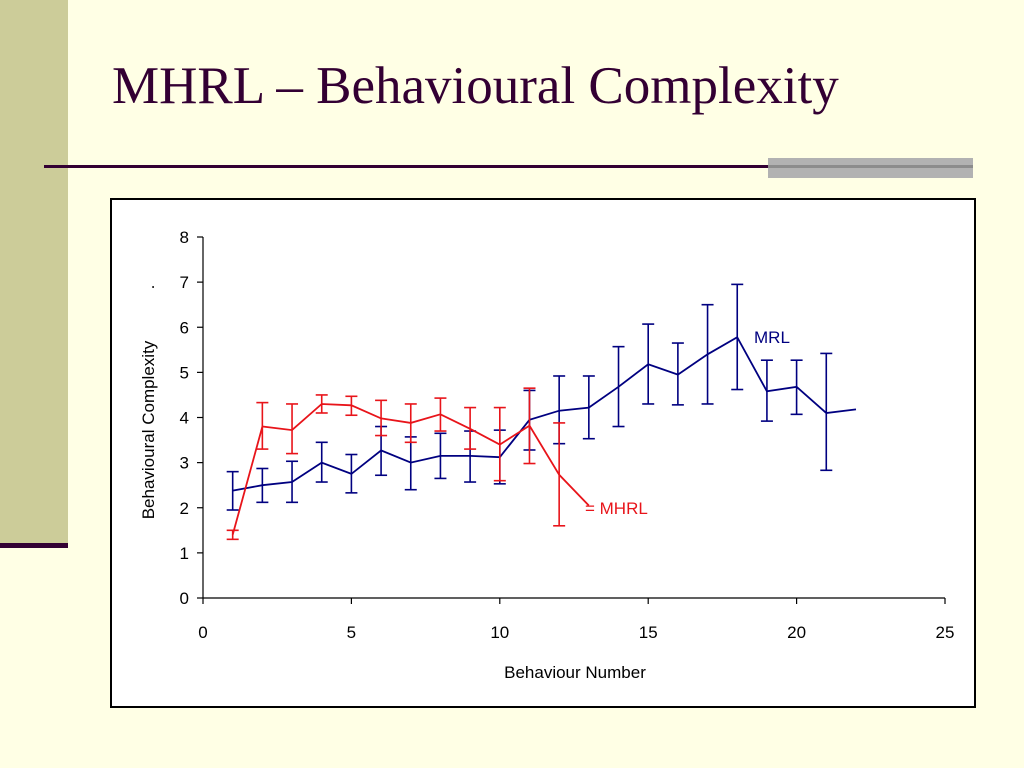 Image resolution: width=1024 pixels, height=768 pixels. I want to click on y-tick-label: 2, so click(184, 508).